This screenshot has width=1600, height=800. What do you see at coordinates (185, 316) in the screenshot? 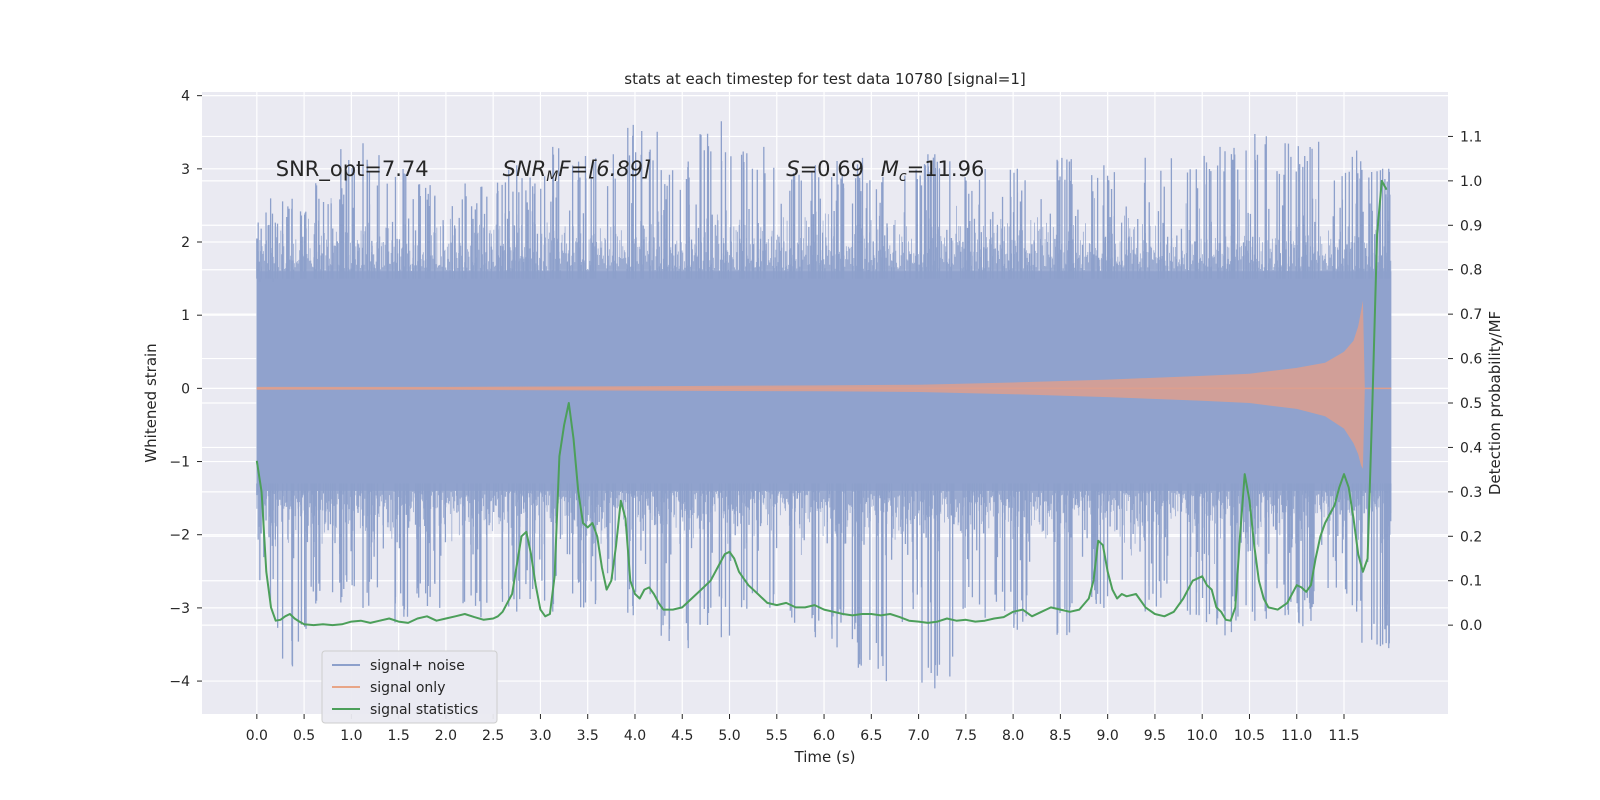
I see `y-tick-label: 1` at bounding box center [185, 316].